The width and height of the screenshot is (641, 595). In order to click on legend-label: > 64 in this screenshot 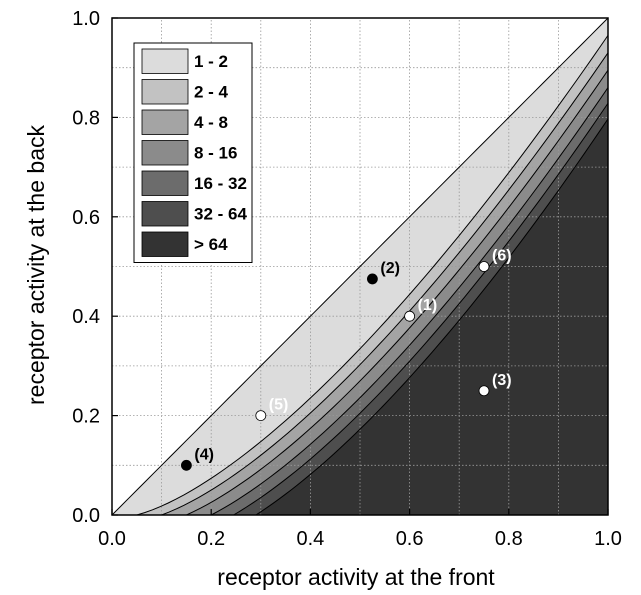, I will do `click(211, 244)`.